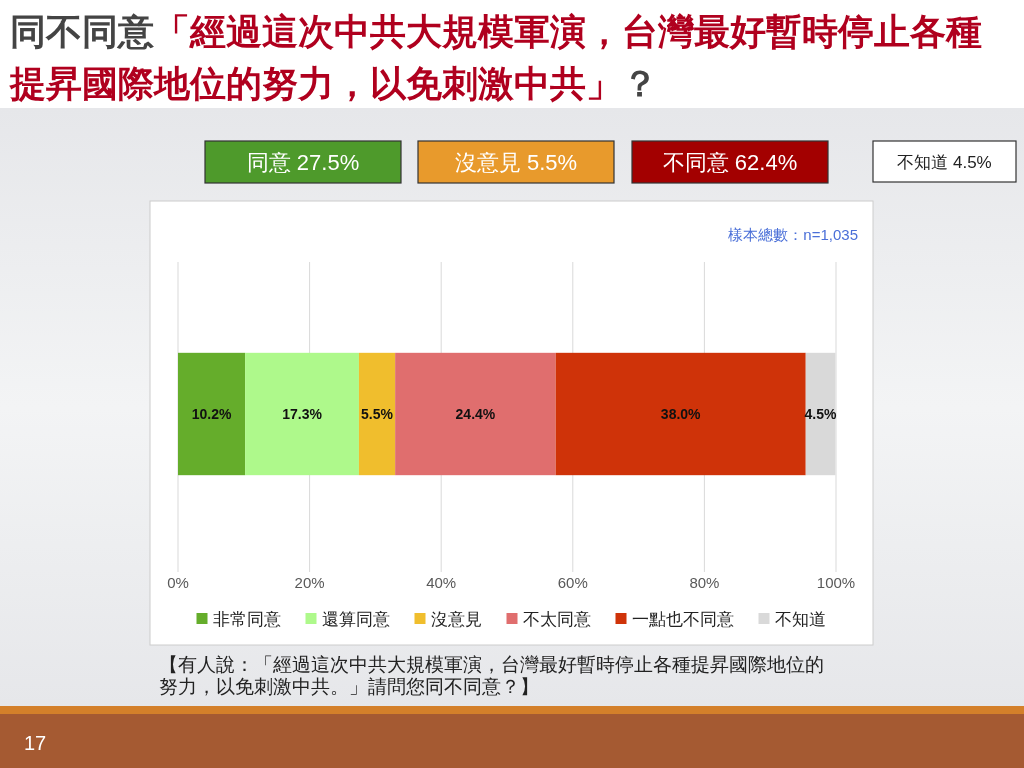 This screenshot has width=1024, height=768. Describe the element at coordinates (456, 620) in the screenshot. I see `legend-label: 沒意見` at that location.